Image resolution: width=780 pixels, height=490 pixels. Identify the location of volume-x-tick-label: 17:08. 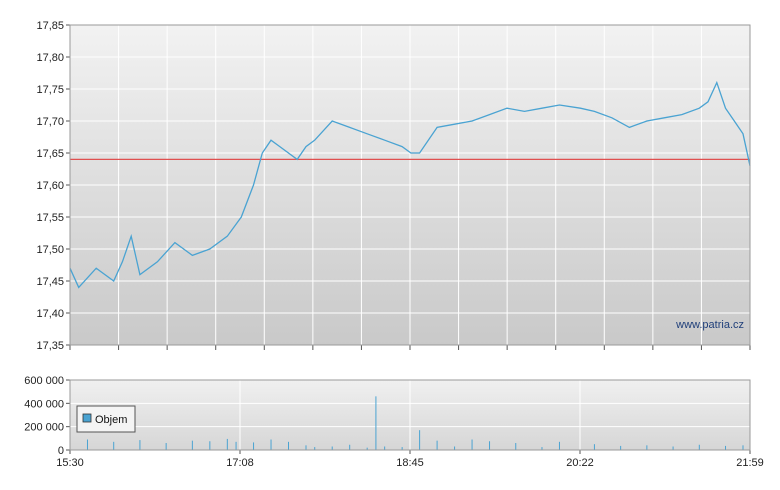
(240, 463).